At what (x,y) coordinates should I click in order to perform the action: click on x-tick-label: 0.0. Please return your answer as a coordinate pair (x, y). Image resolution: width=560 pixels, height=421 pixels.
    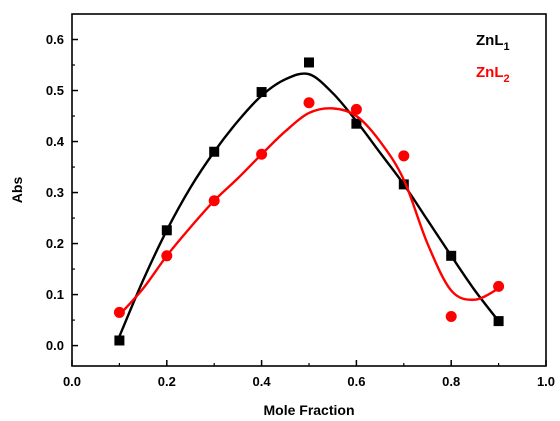
    Looking at the image, I should click on (72, 381).